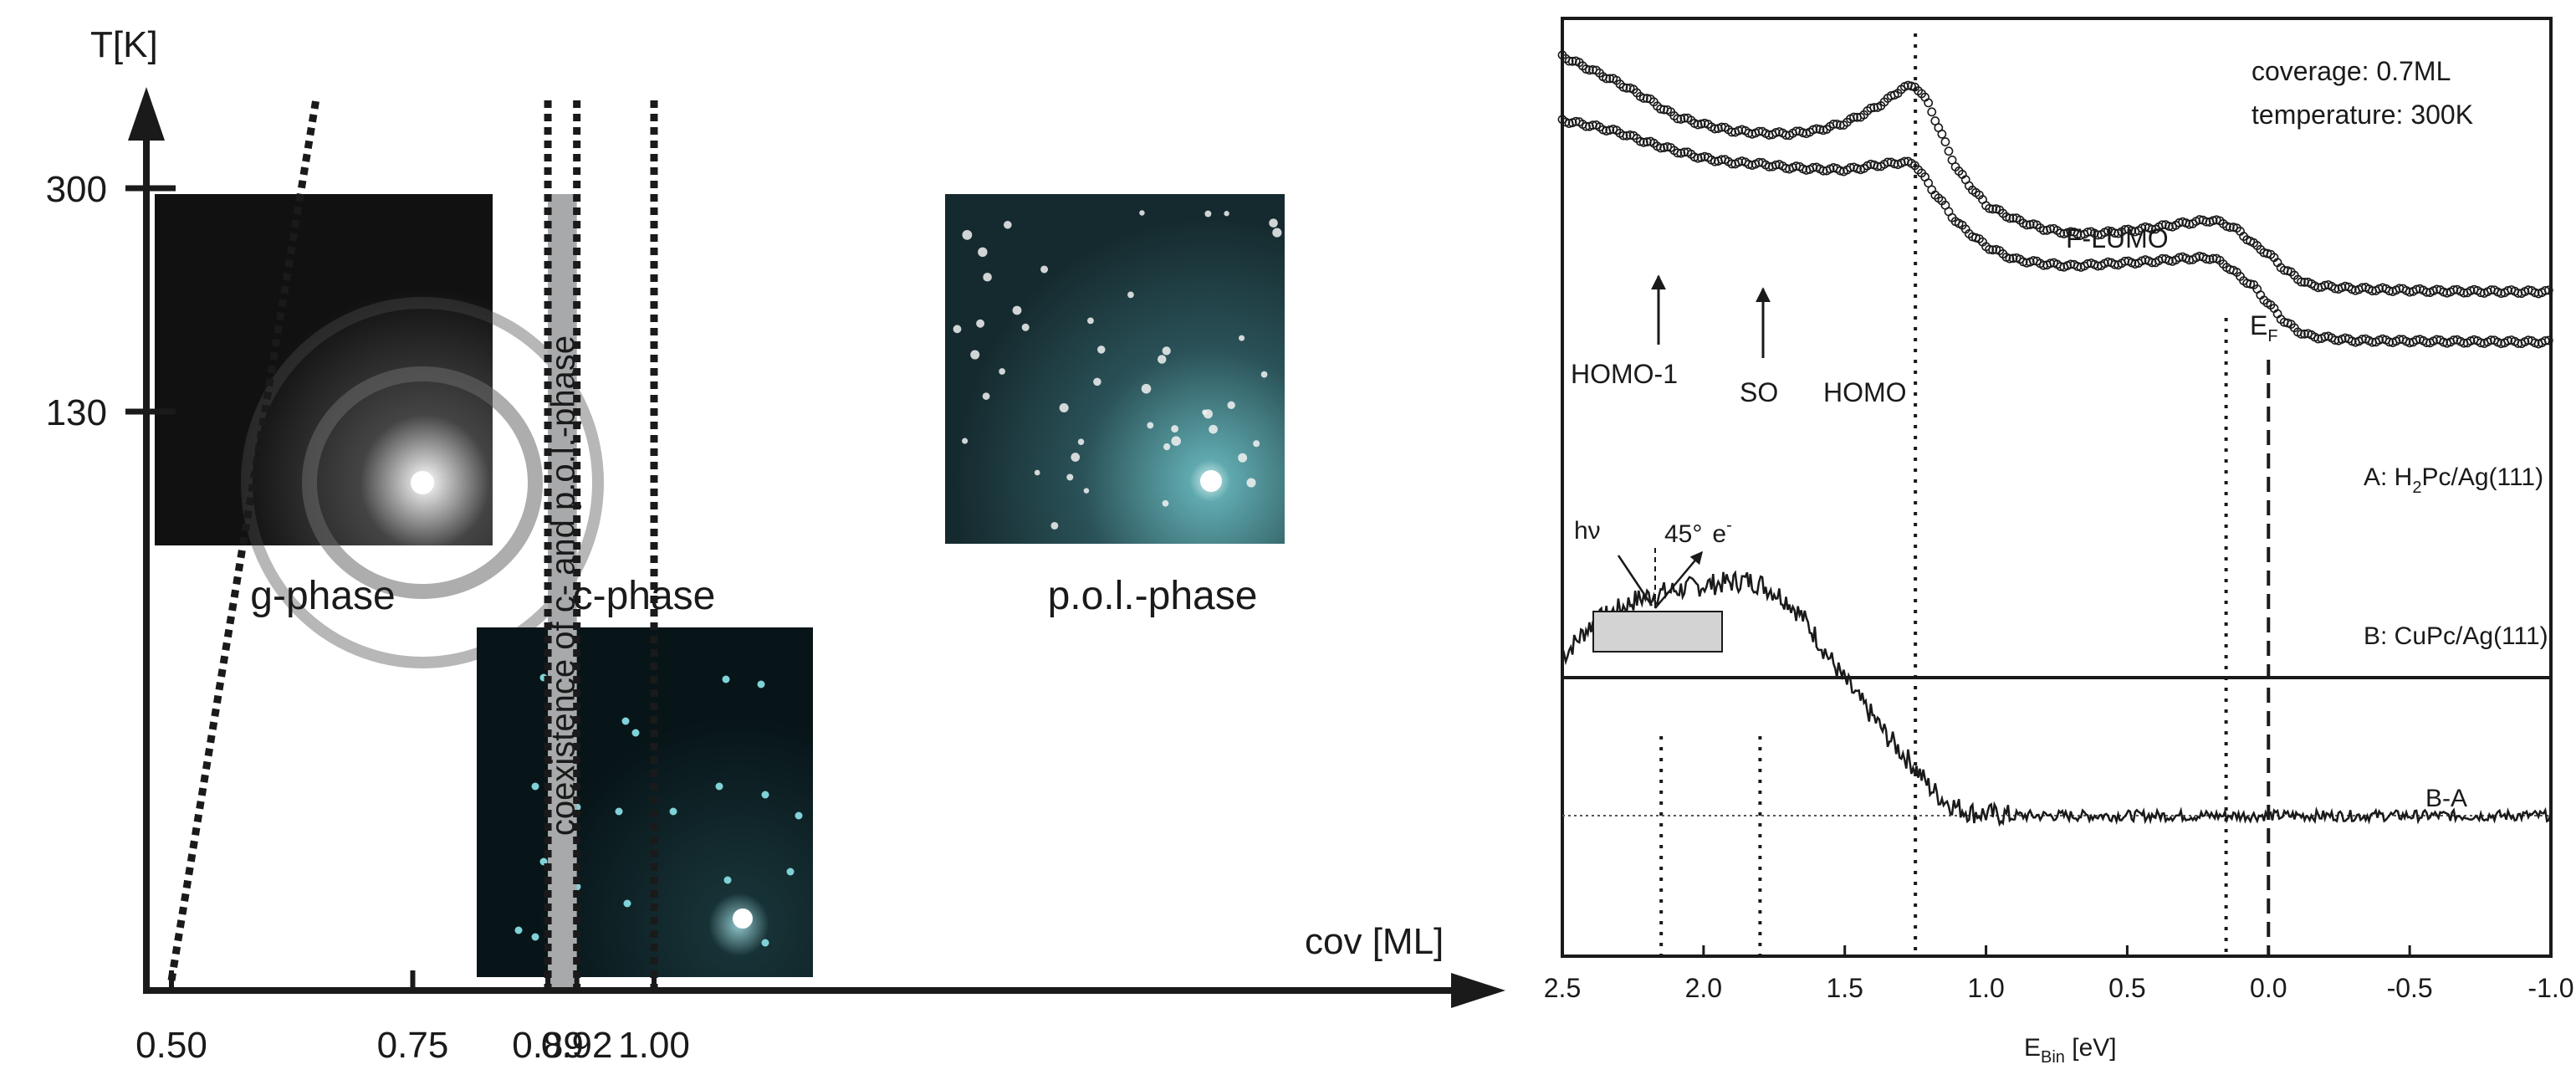 This screenshot has width=2576, height=1080. What do you see at coordinates (1703, 988) in the screenshot?
I see `e-tick-label-1: 2.0` at bounding box center [1703, 988].